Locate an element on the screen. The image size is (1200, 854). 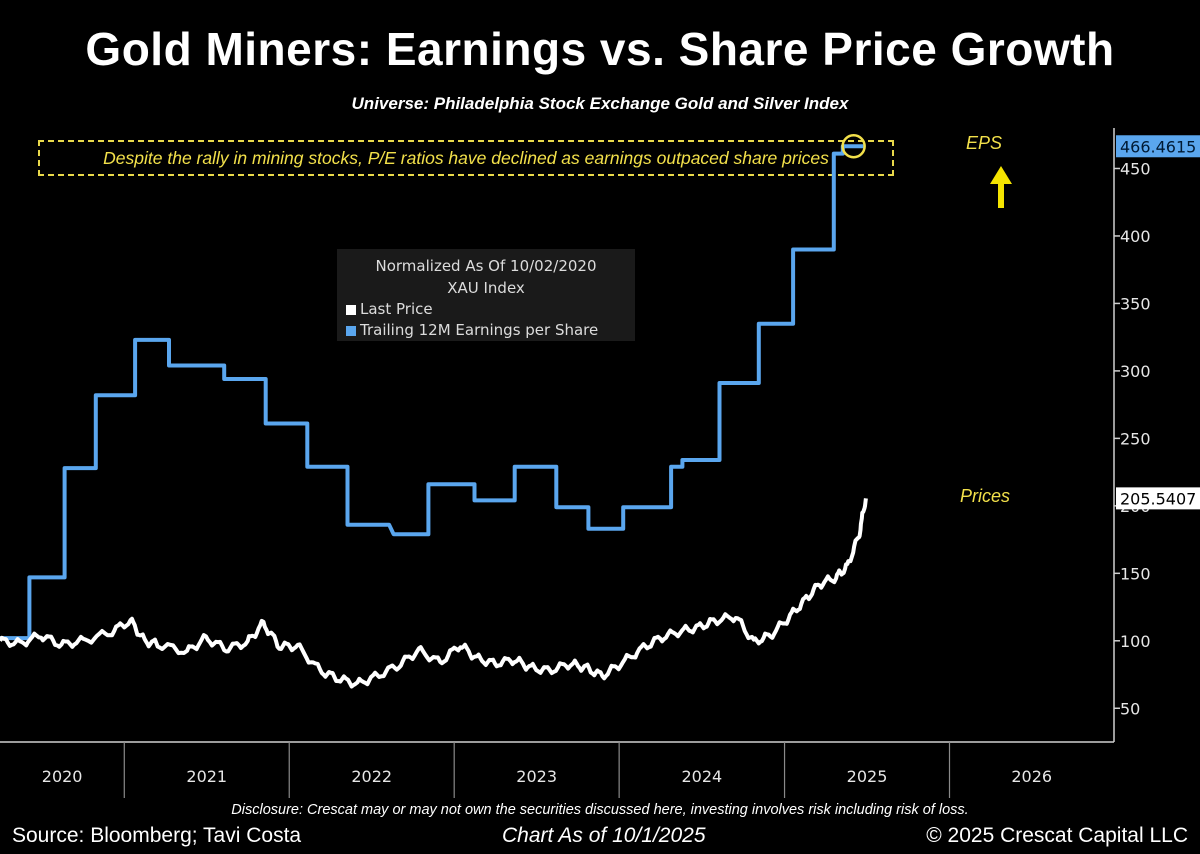
y-tick-label-100: 100 is located at coordinates (1135, 641).